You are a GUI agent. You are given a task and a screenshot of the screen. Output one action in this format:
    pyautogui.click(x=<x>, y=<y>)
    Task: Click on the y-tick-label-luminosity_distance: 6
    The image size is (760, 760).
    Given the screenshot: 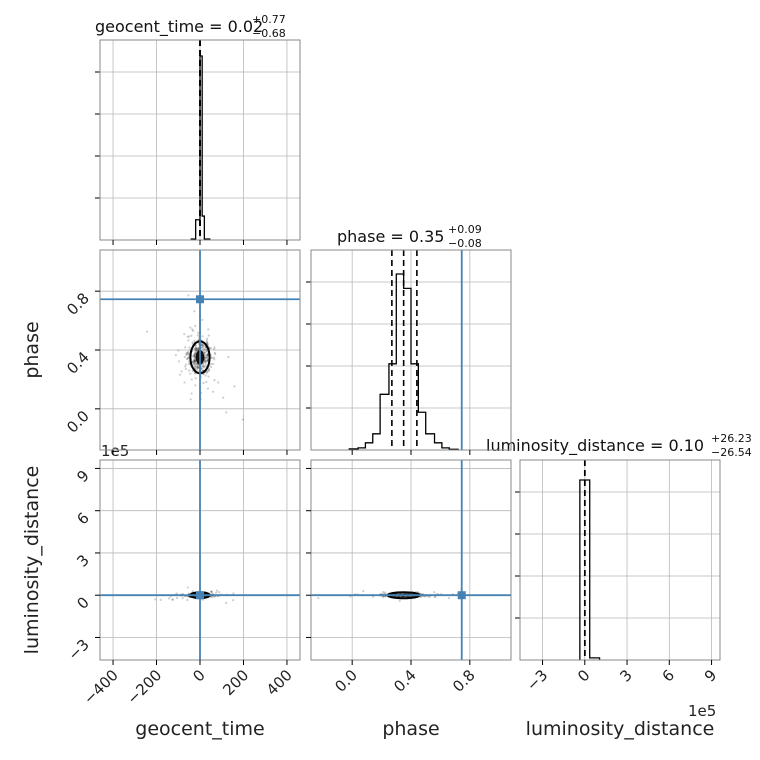 What is the action you would take?
    pyautogui.click(x=82, y=518)
    